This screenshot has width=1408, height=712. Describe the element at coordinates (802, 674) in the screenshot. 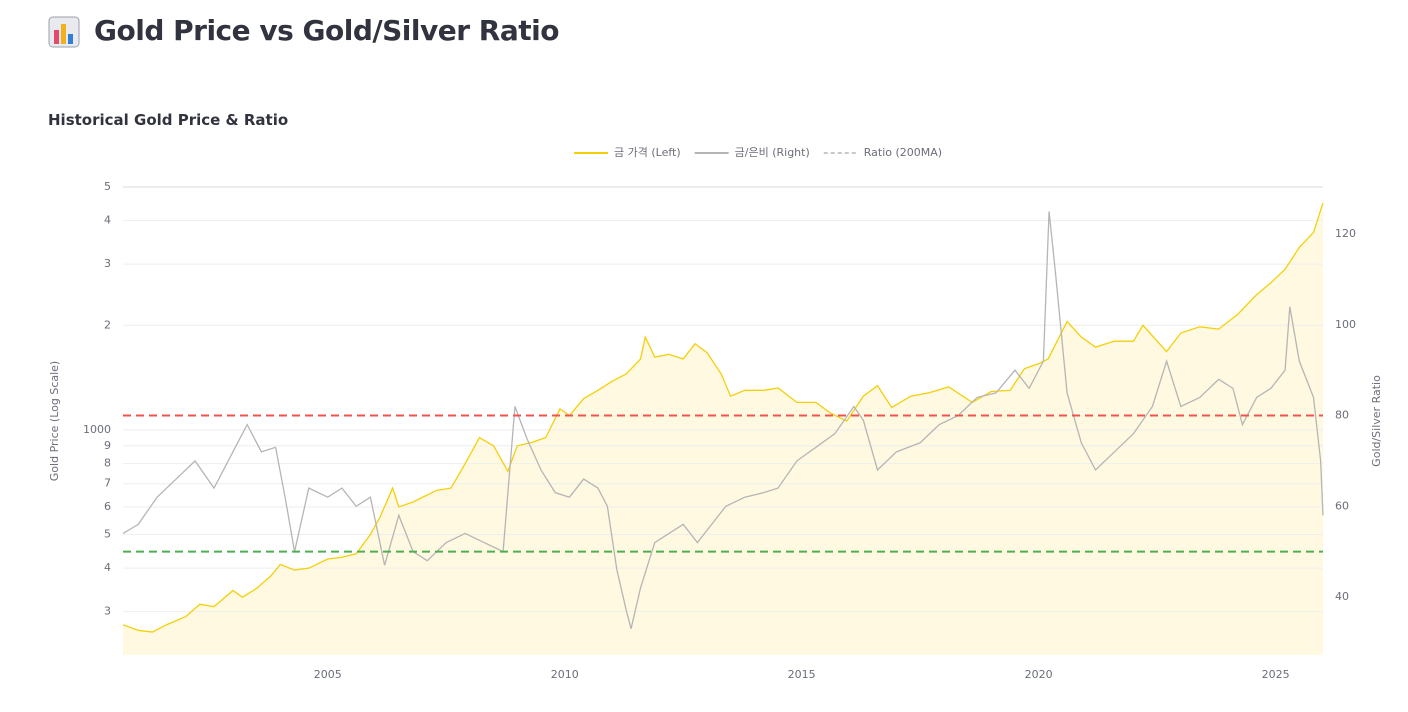

I see `x-tick-label: 2015` at that location.